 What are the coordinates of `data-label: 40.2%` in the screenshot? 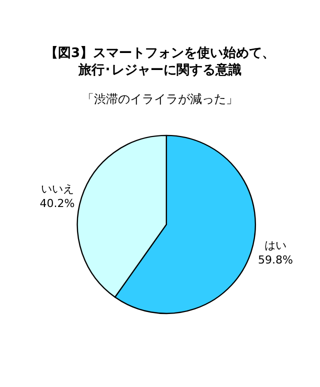 It's located at (57, 203).